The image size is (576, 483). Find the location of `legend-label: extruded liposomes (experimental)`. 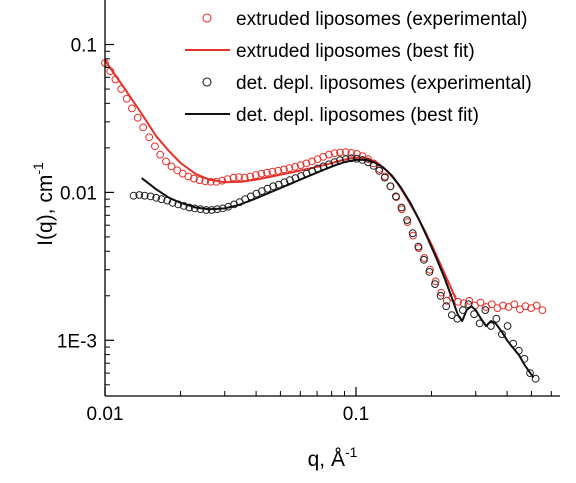

legend-label: extruded liposomes (experimental) is located at coordinates (381, 19).